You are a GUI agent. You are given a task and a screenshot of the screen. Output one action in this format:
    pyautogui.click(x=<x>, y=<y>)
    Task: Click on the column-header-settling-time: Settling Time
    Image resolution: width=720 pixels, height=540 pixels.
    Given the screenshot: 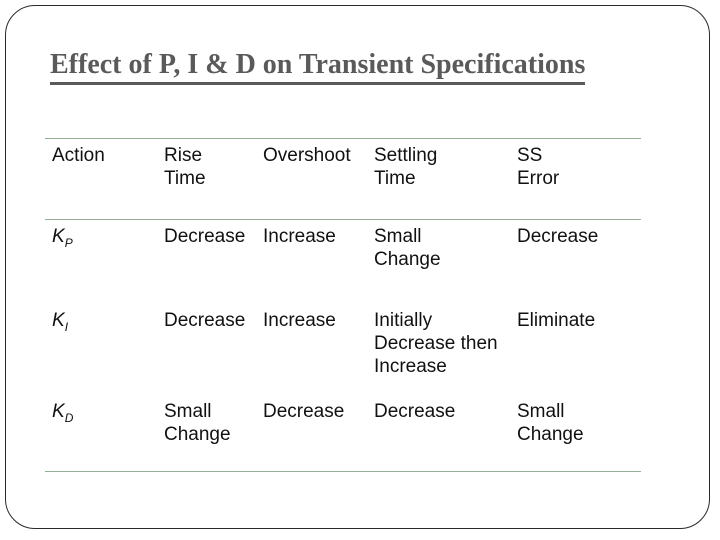 What is the action you would take?
    pyautogui.click(x=406, y=167)
    